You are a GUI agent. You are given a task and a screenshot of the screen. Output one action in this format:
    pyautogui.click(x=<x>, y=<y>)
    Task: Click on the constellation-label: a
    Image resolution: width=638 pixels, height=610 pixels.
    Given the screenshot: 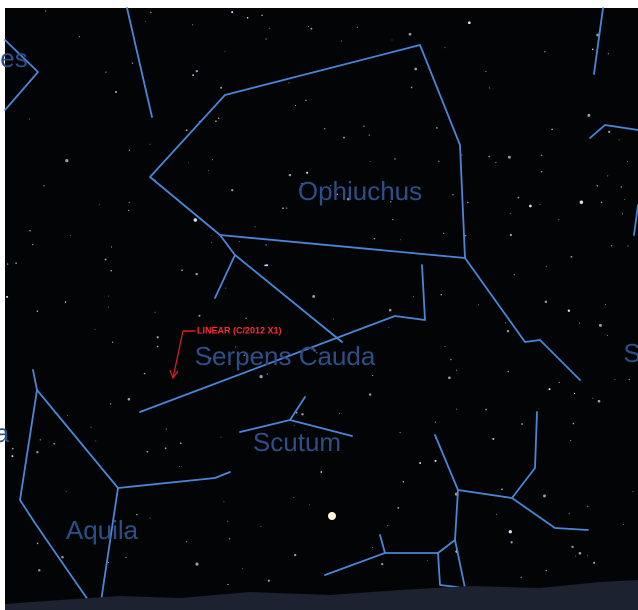 What is the action you would take?
    pyautogui.click(x=5, y=433)
    